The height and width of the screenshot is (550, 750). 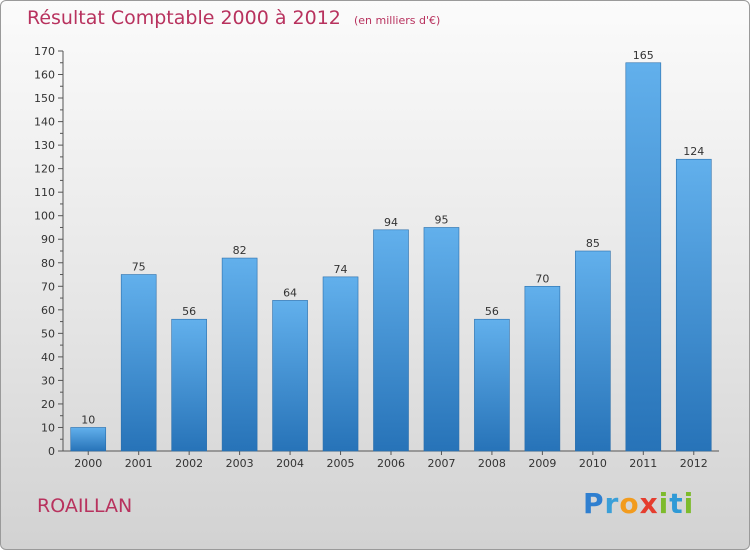 What do you see at coordinates (44, 75) in the screenshot?
I see `y-tick-label: 160` at bounding box center [44, 75].